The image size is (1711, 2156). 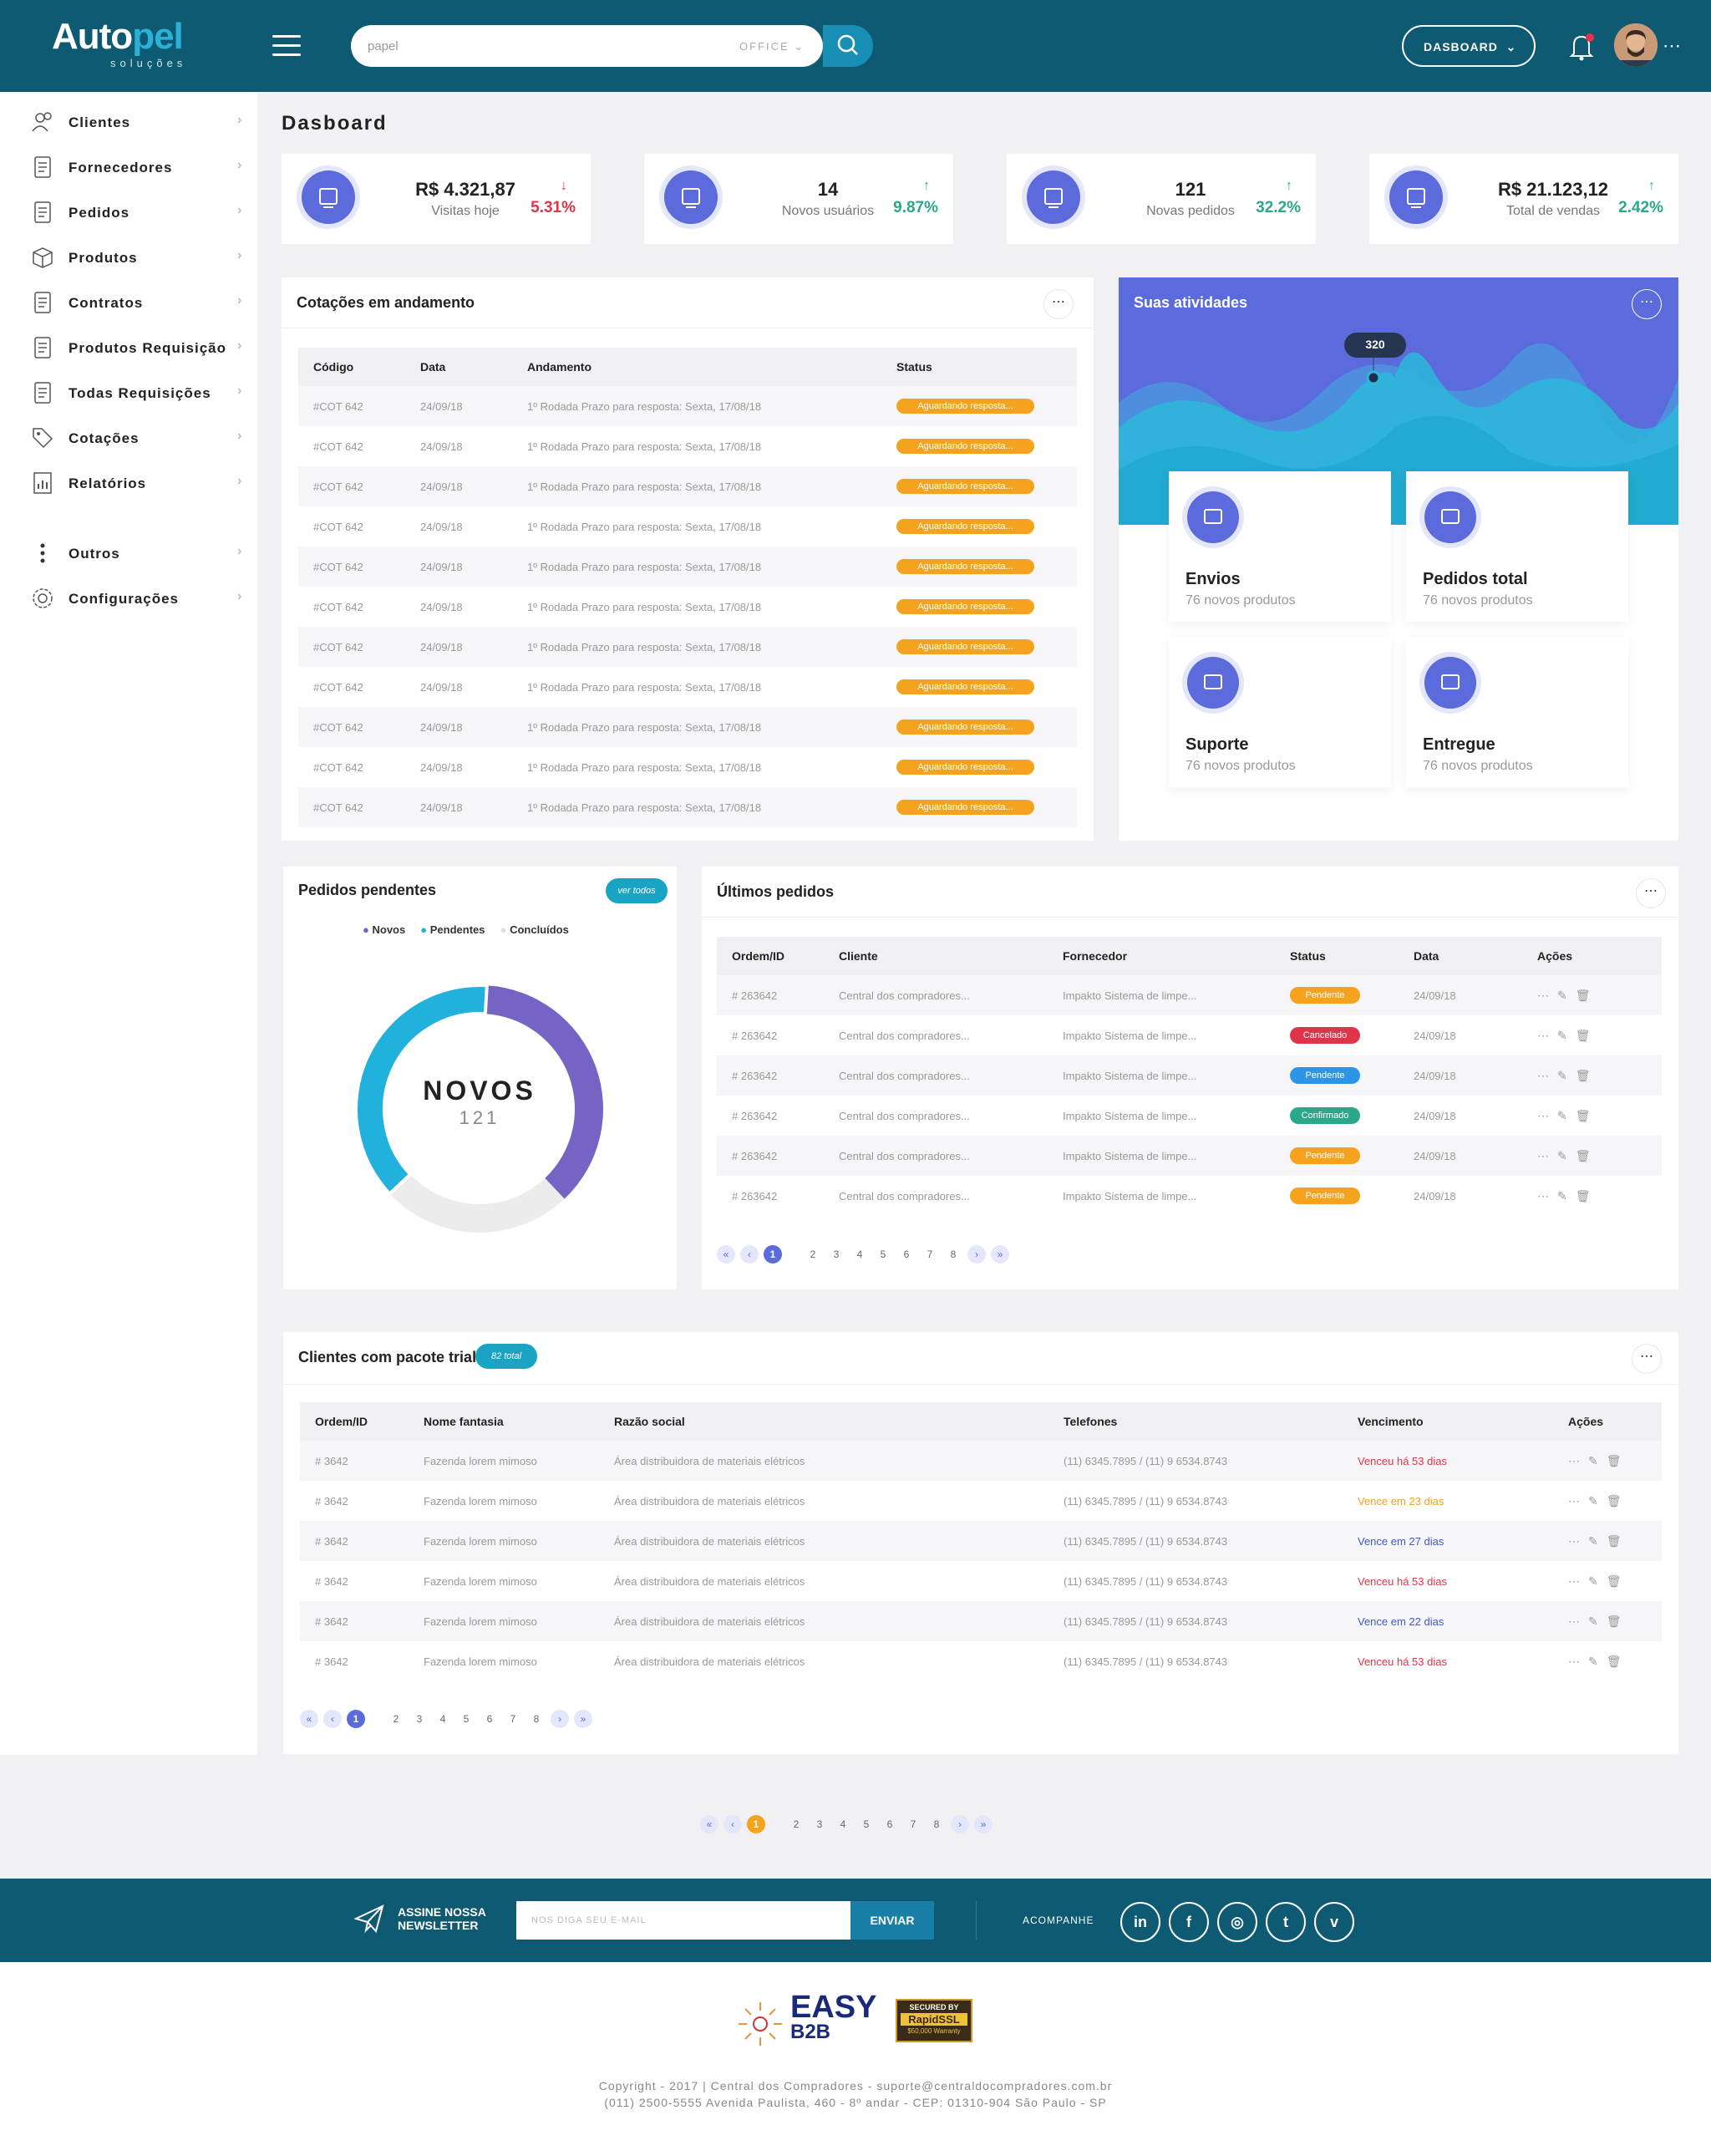 I want to click on menu-icon, so click(x=286, y=46).